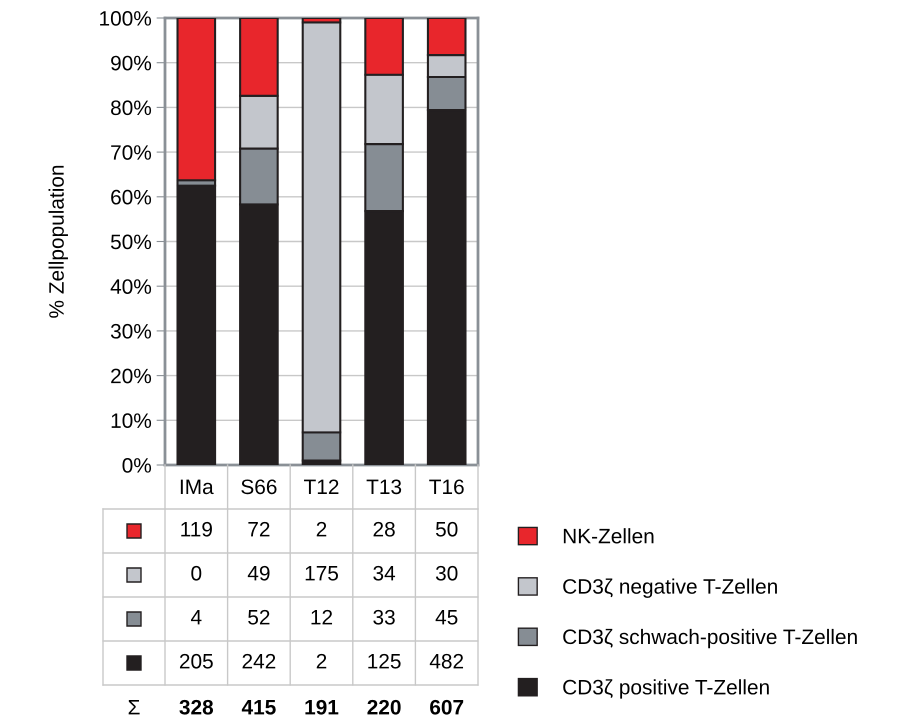 The width and height of the screenshot is (905, 718). Describe the element at coordinates (196, 573) in the screenshot. I see `text: 0` at that location.